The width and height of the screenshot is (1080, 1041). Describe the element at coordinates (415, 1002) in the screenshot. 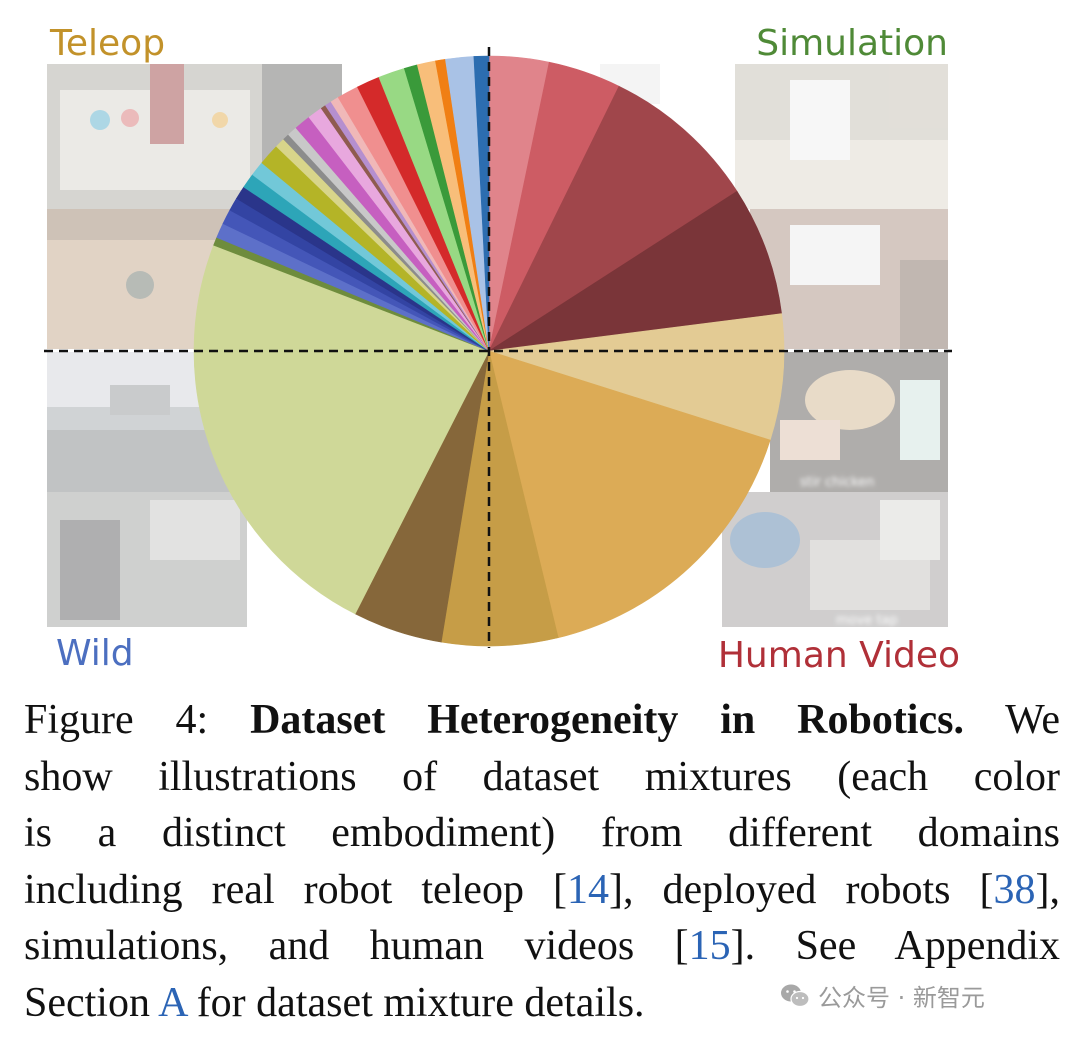

I see `caption-text: for dataset mixture details.` at that location.